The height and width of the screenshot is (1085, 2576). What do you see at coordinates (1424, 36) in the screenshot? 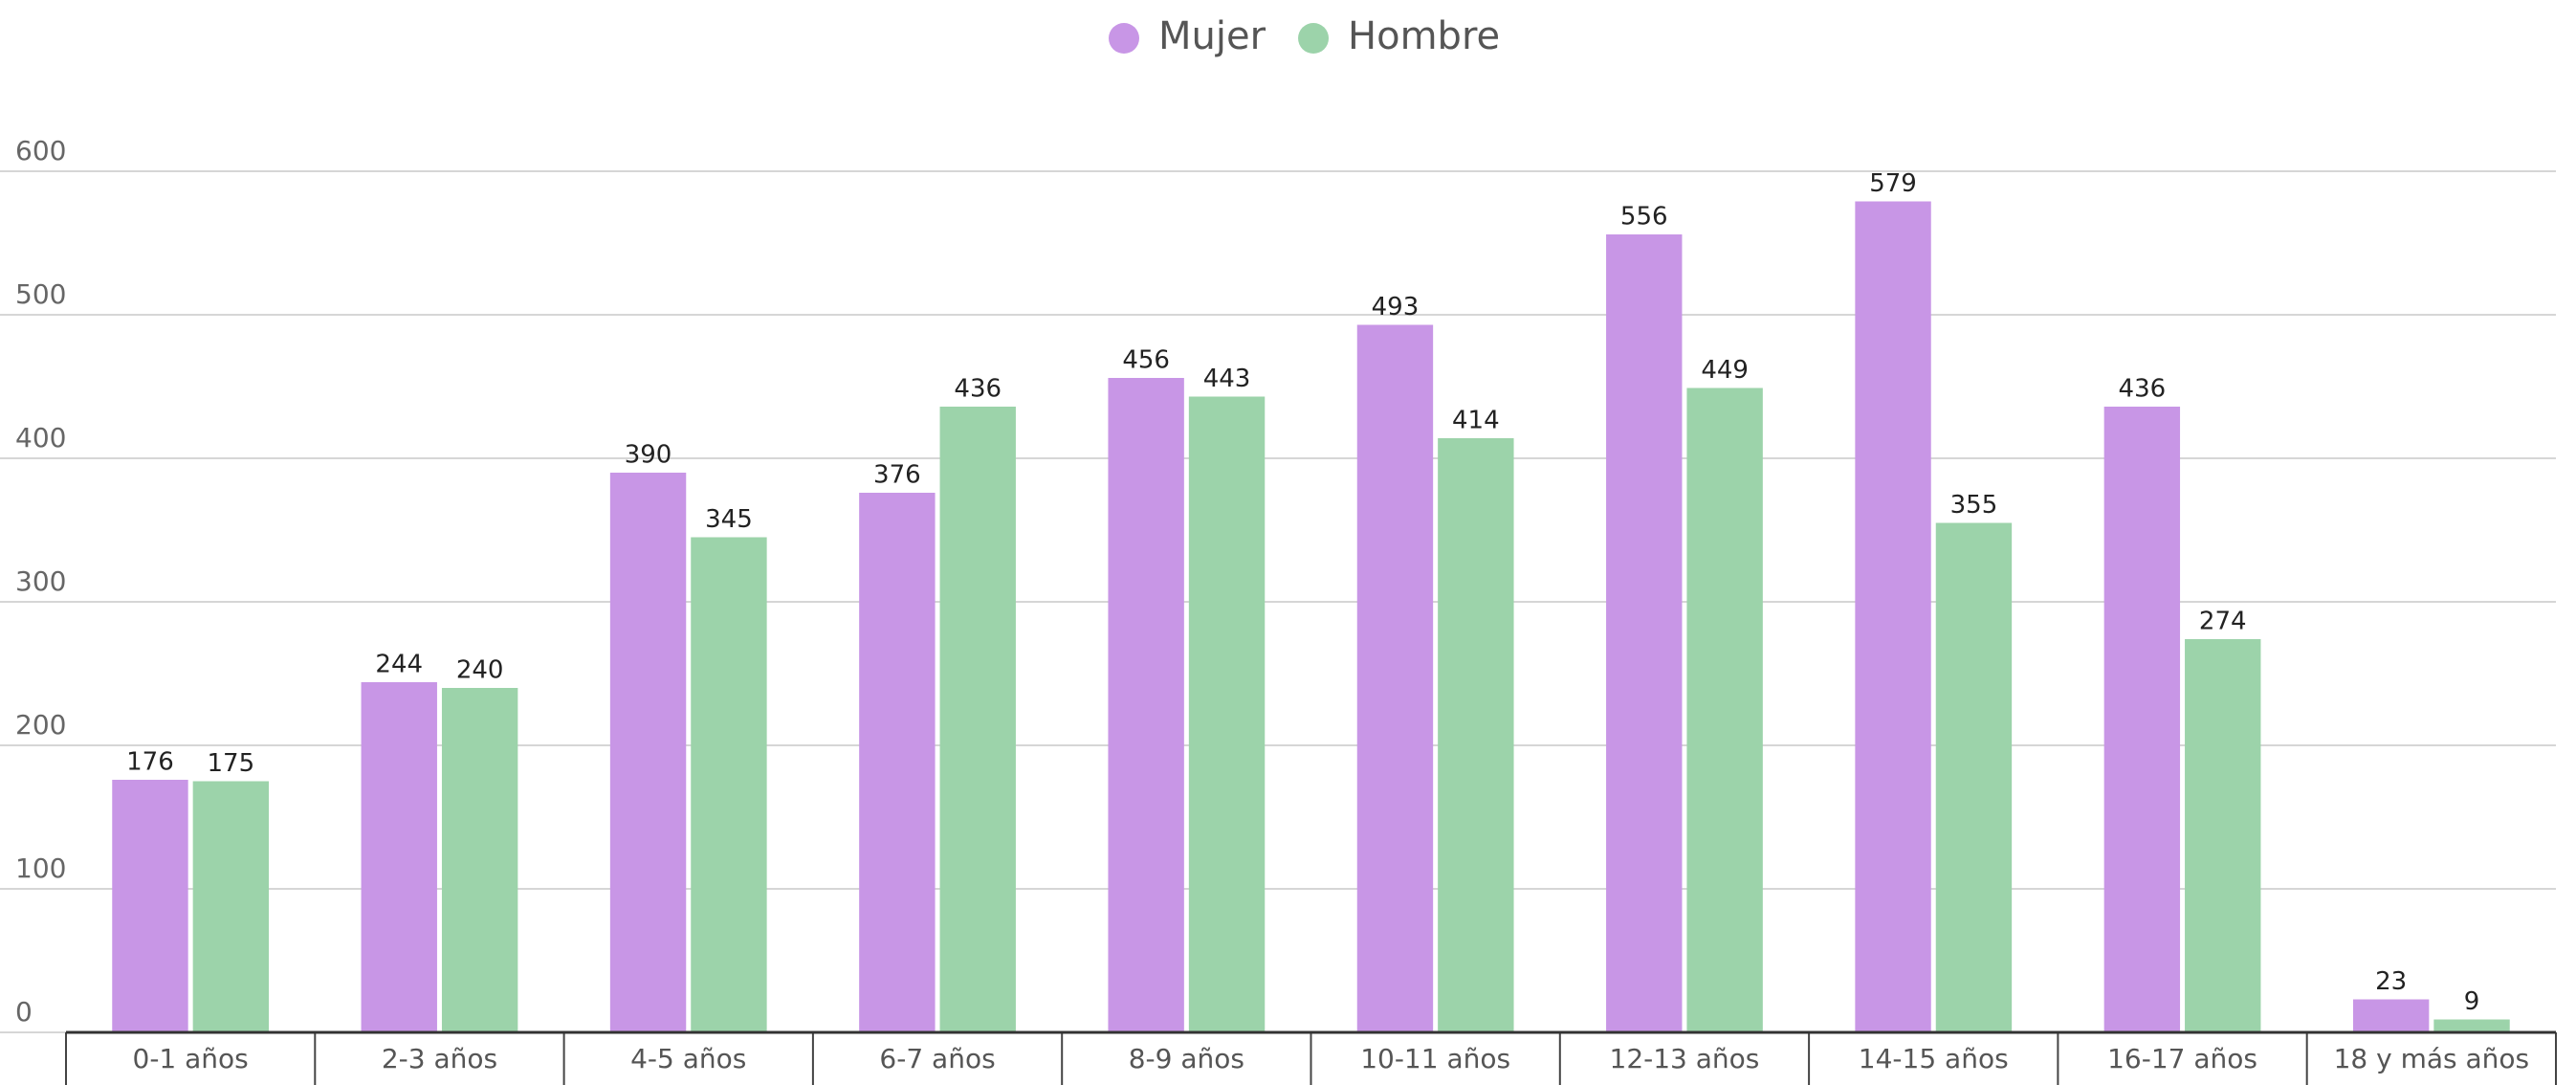
I see `legend-label: Hombre` at bounding box center [1424, 36].